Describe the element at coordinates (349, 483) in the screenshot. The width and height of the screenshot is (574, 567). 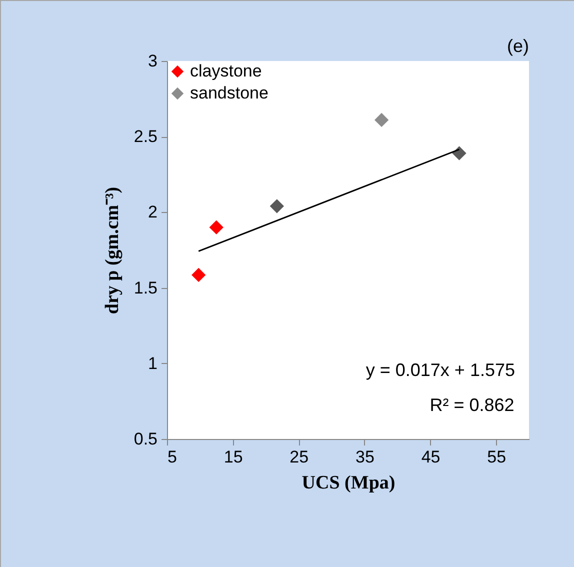
I see `x-axis-title: UCS (Mpa)` at that location.